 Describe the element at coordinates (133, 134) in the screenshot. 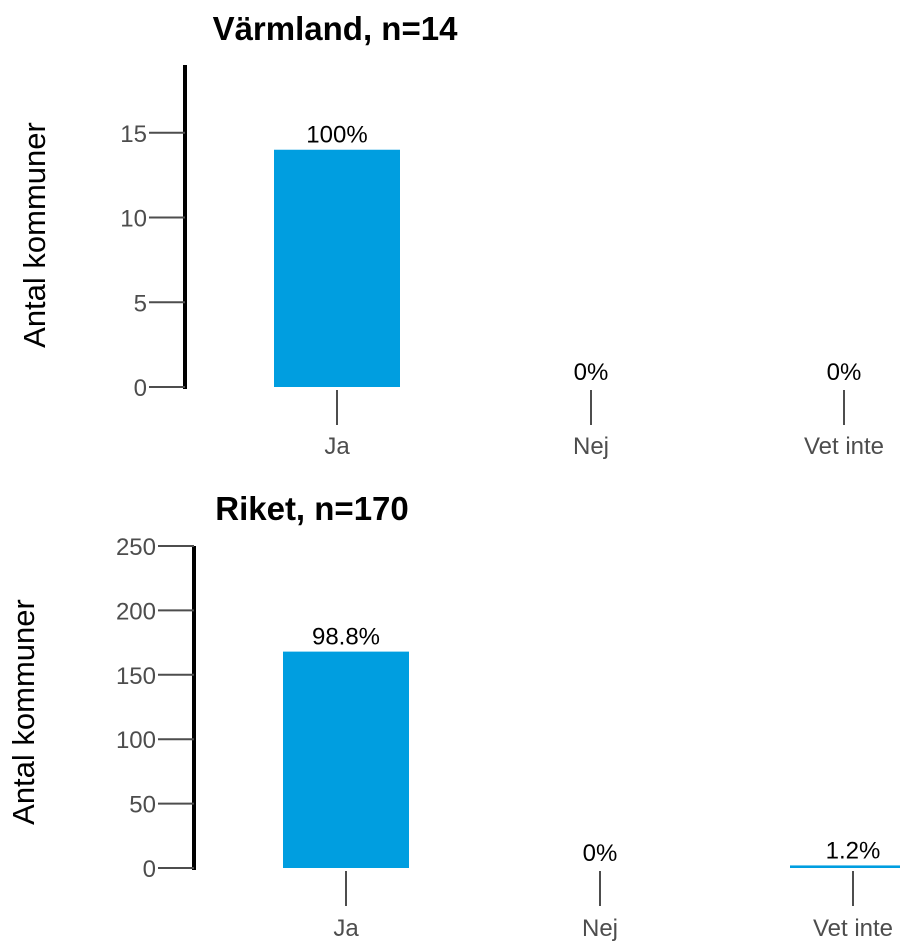

I see `y-tick-label: 15` at that location.